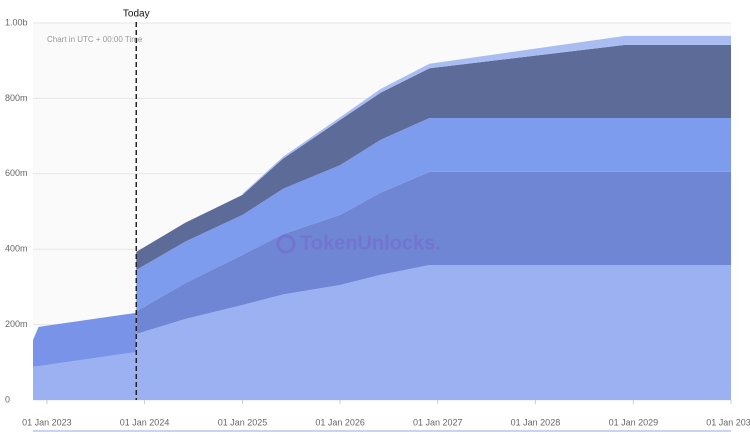 This screenshot has width=750, height=434. Describe the element at coordinates (370, 243) in the screenshot. I see `watermark: TokenUnlocks.` at that location.